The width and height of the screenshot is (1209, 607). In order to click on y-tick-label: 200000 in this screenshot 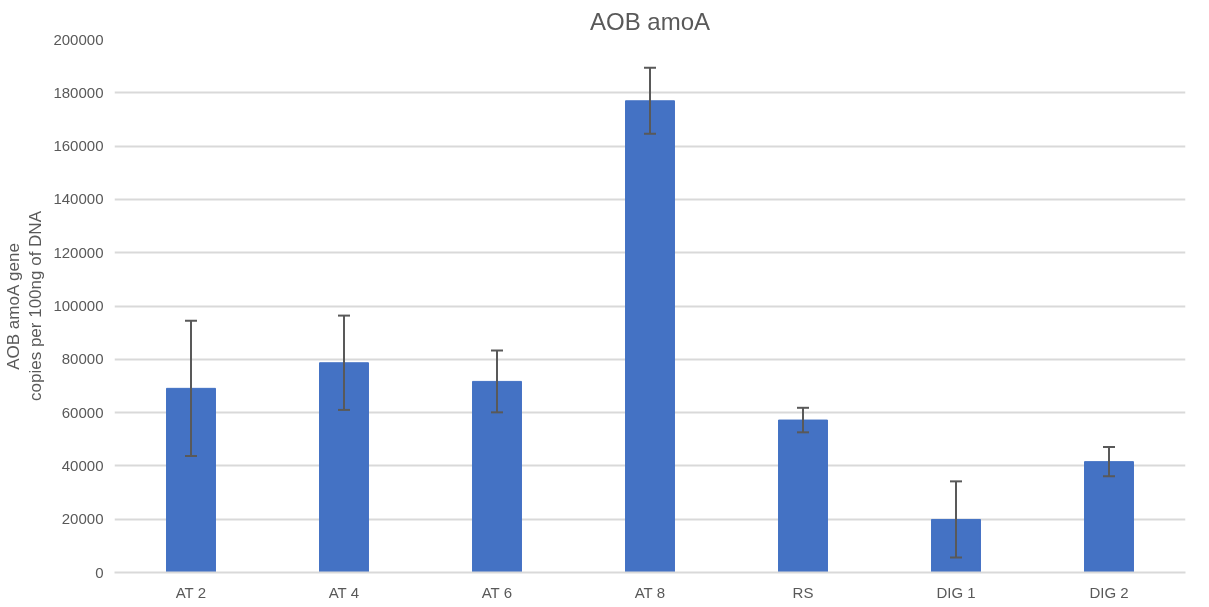, I will do `click(78, 39)`.